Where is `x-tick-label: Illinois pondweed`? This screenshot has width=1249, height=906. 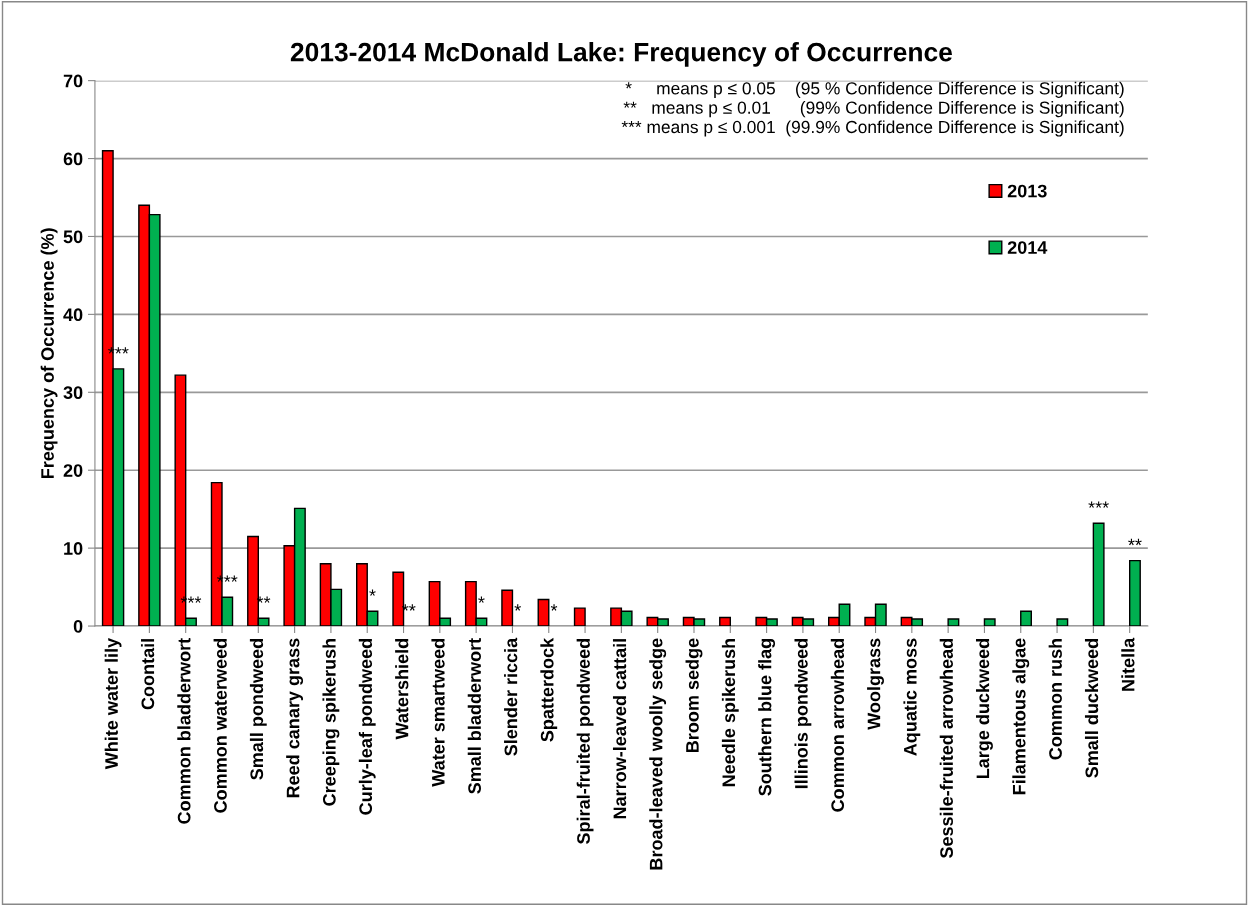
x-tick-label: Illinois pondweed is located at coordinates (803, 714).